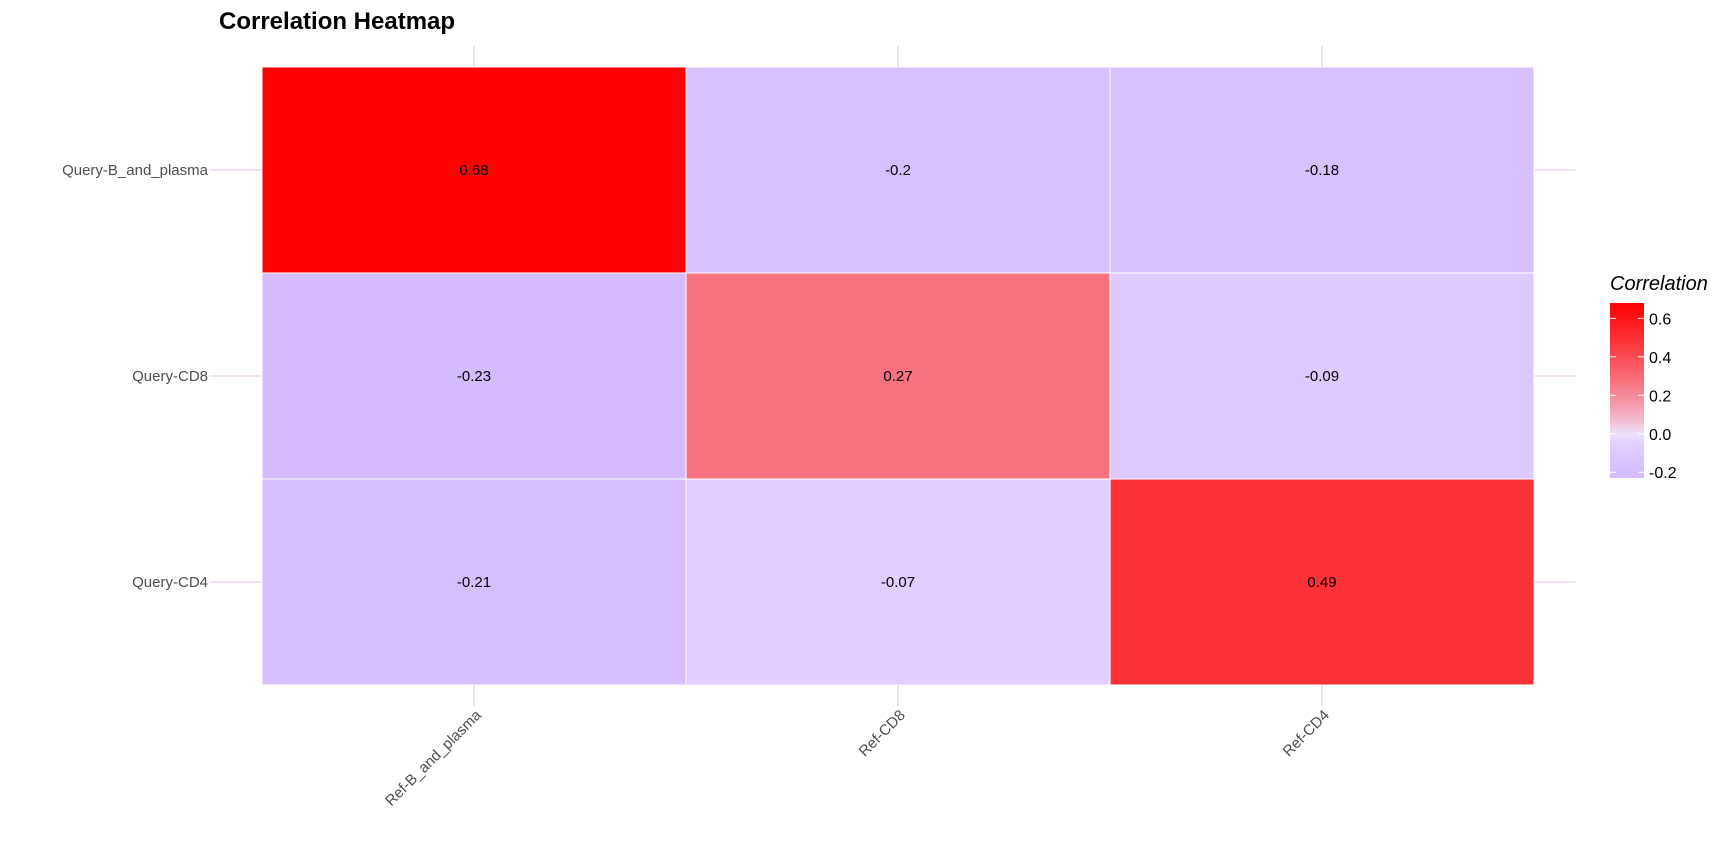 This screenshot has height=864, width=1728. Describe the element at coordinates (1306, 733) in the screenshot. I see `x-tick-label: Ref-CD4` at that location.